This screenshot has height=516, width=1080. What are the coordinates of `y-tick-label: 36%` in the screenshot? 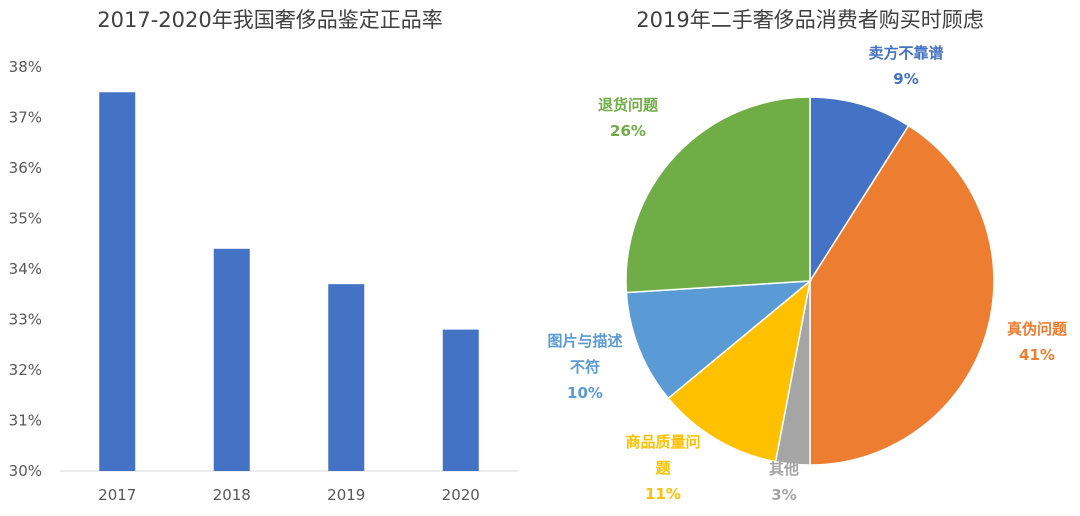 It's located at (25, 168).